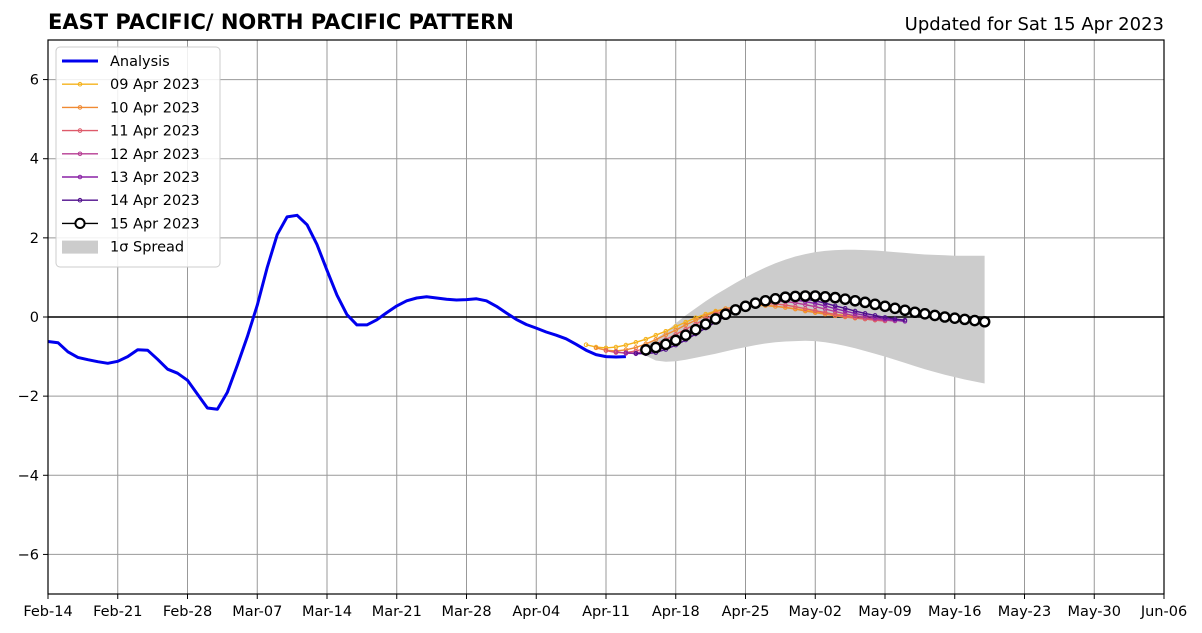 The height and width of the screenshot is (633, 1202). I want to click on legend-label: 15 Apr 2023, so click(155, 224).